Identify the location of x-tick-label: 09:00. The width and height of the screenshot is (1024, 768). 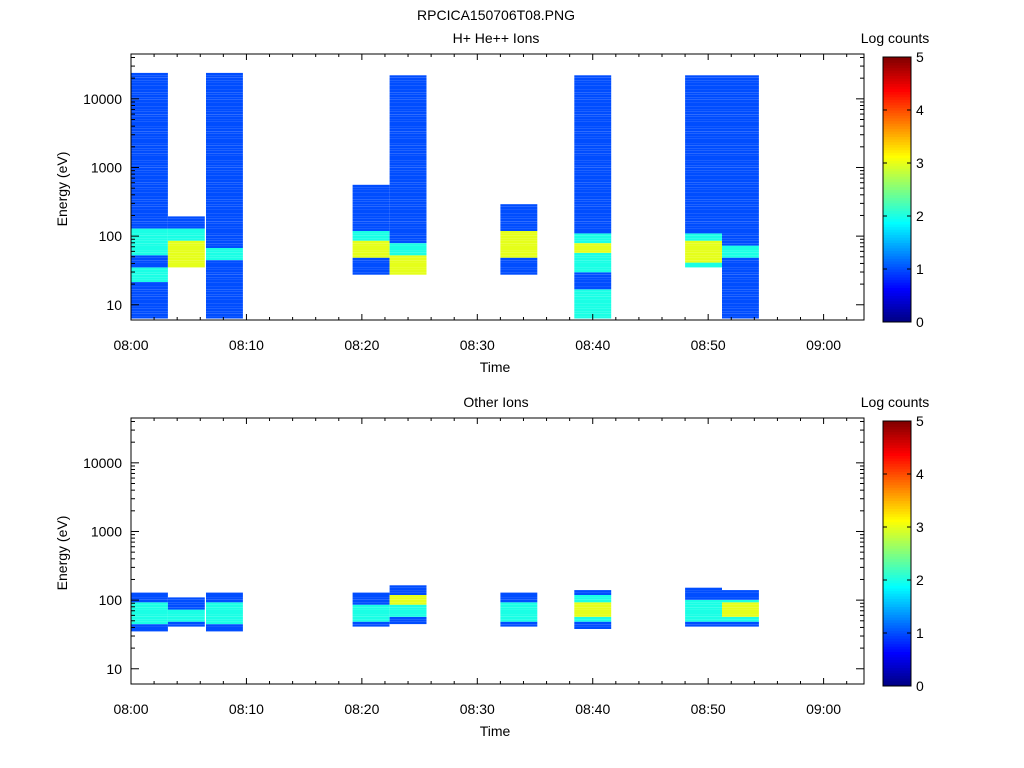
(823, 709).